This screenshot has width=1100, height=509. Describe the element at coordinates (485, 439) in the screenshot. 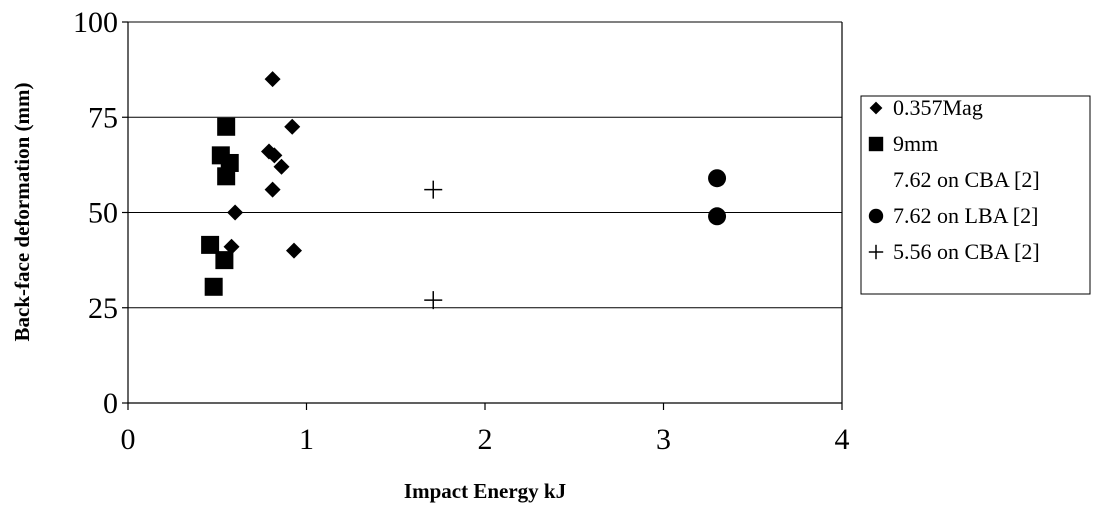

I see `x-tick-label: 2` at that location.